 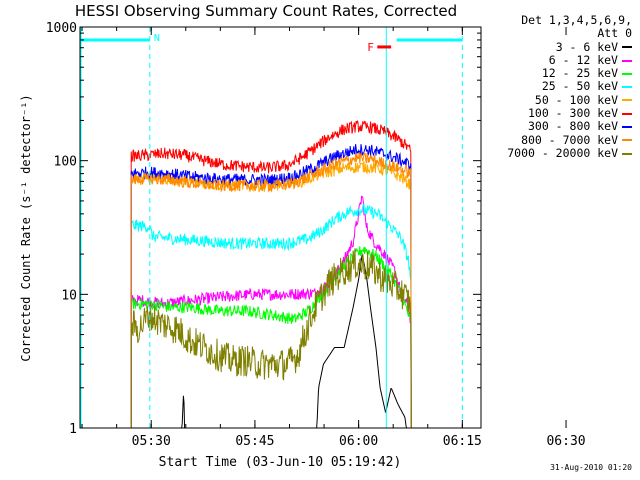 I want to click on legend-entry-label: 3 - 6 keV, so click(x=586, y=46).